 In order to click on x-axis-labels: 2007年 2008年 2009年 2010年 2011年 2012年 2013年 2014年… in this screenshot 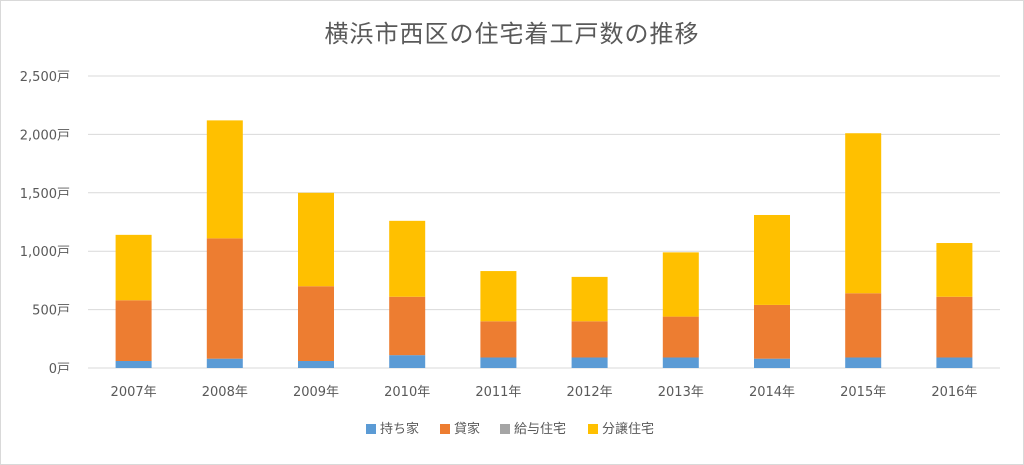, I will do `click(544, 392)`.